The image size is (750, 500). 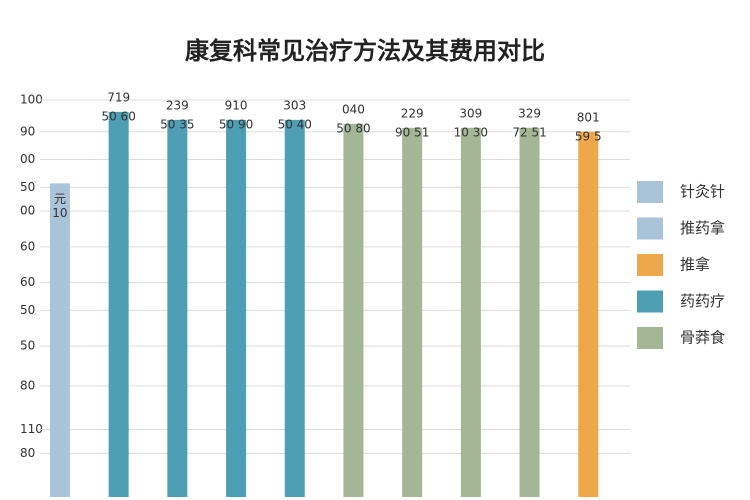 I want to click on y-tick-label: 110, so click(x=31, y=429).